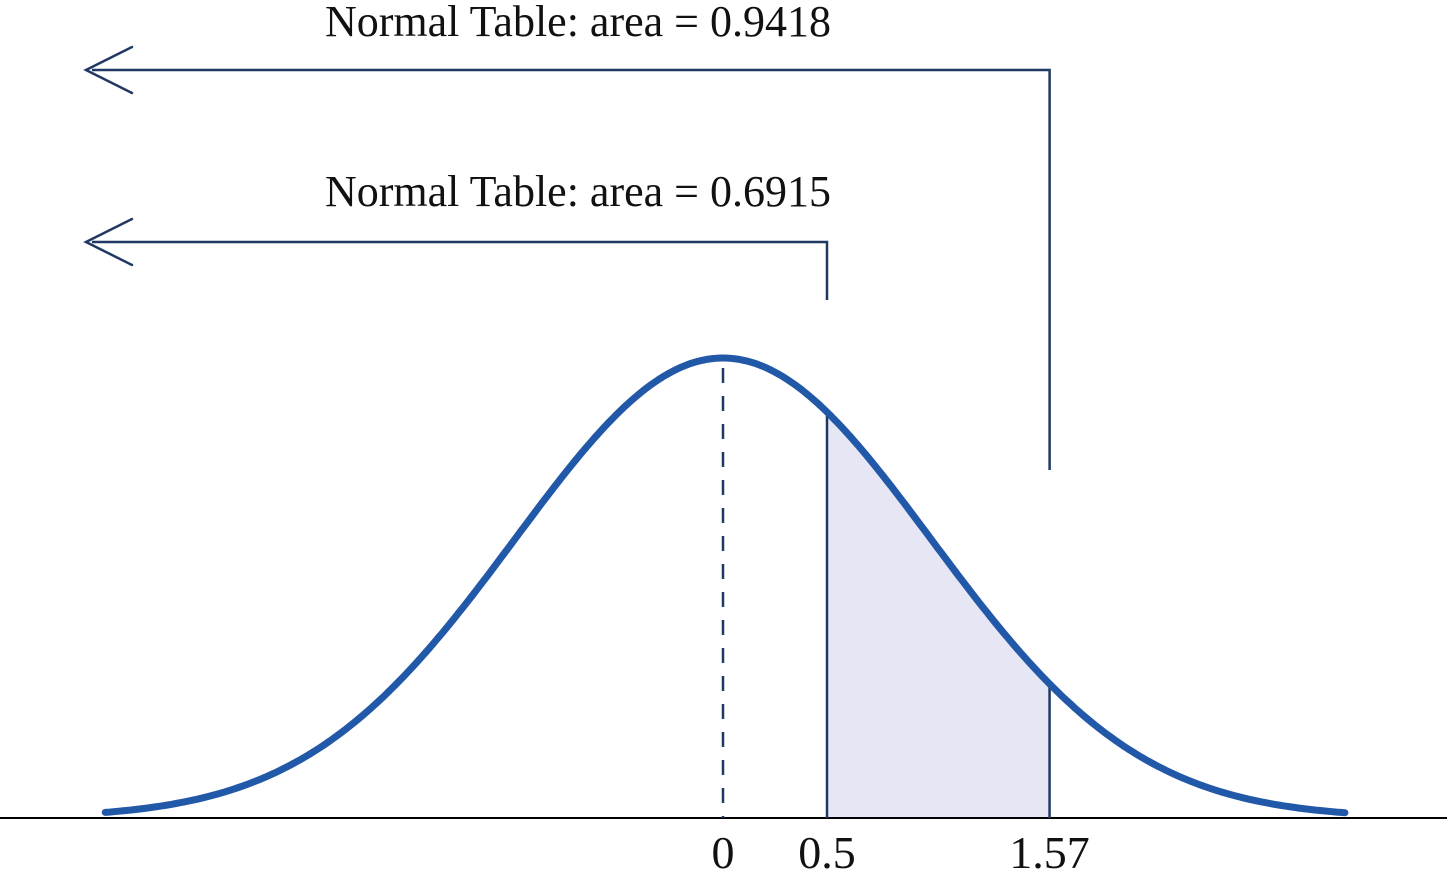 The height and width of the screenshot is (883, 1447). What do you see at coordinates (1049, 852) in the screenshot?
I see `tick-label-1-57: 1.57` at bounding box center [1049, 852].